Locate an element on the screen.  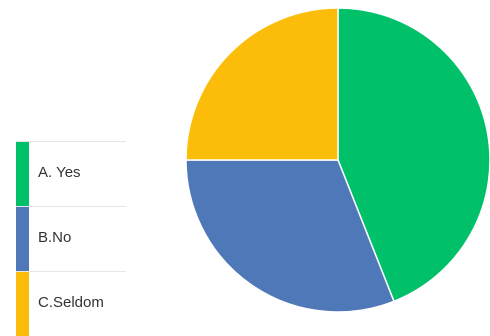
legend: A. Yes B.No C.Seldom is located at coordinates (71, 238).